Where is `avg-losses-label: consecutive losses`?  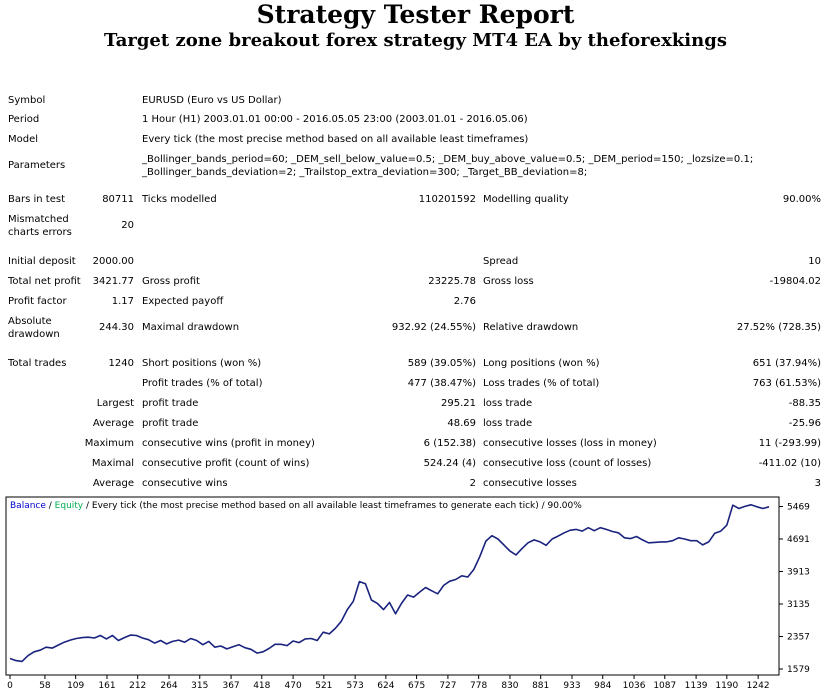
avg-losses-label: consecutive losses is located at coordinates (530, 483).